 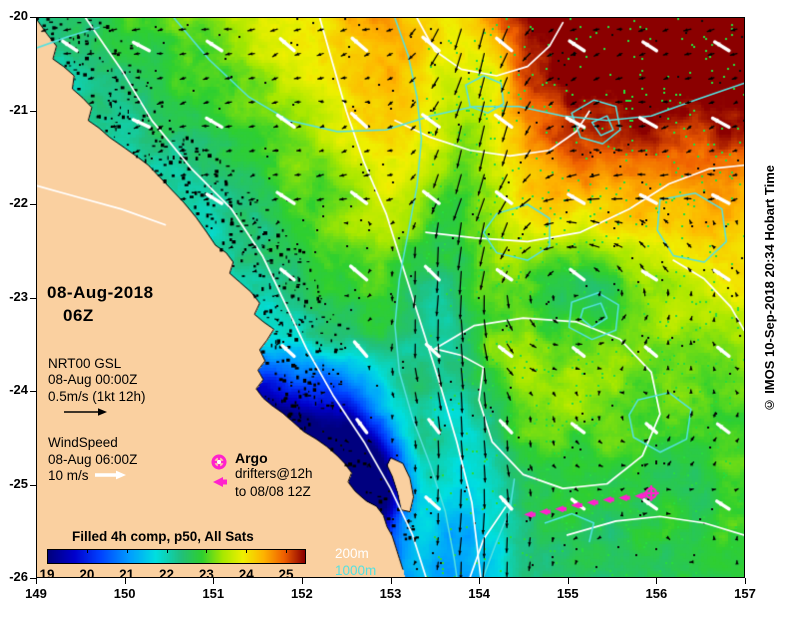 What do you see at coordinates (47, 572) in the screenshot?
I see `colorbar-tick-label: 19` at bounding box center [47, 572].